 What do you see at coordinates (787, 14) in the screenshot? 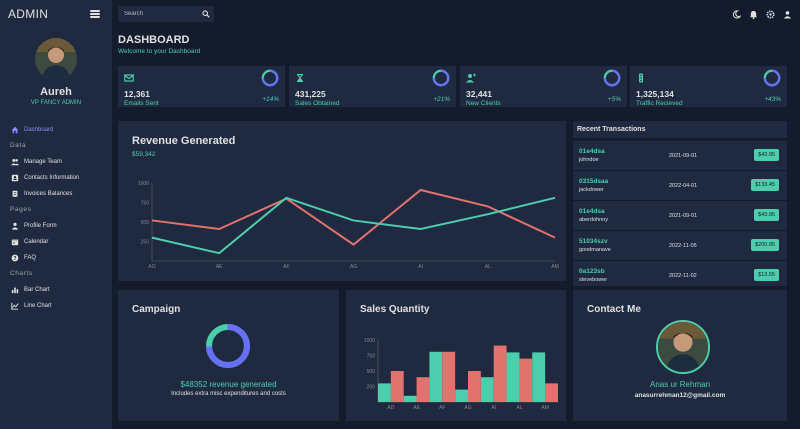
I see `user-icon` at bounding box center [787, 14].